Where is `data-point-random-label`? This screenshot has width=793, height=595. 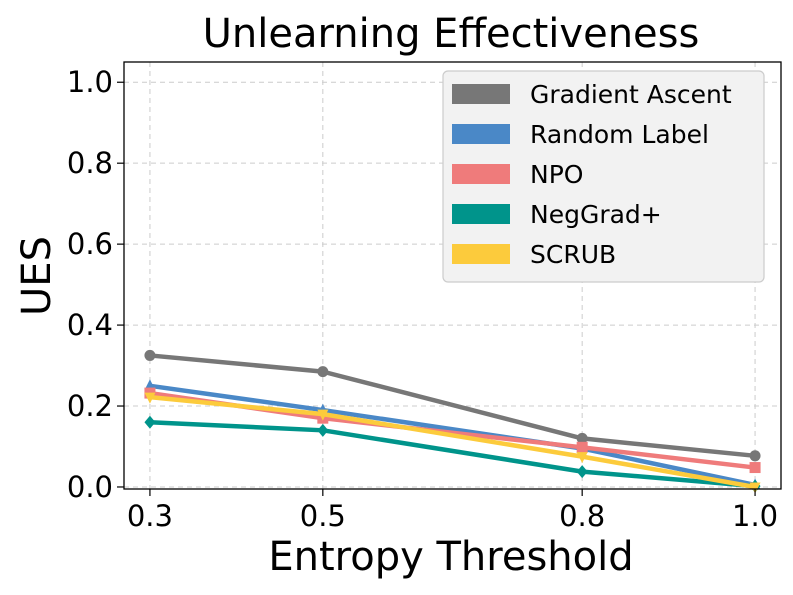 data-point-random-label is located at coordinates (150, 385).